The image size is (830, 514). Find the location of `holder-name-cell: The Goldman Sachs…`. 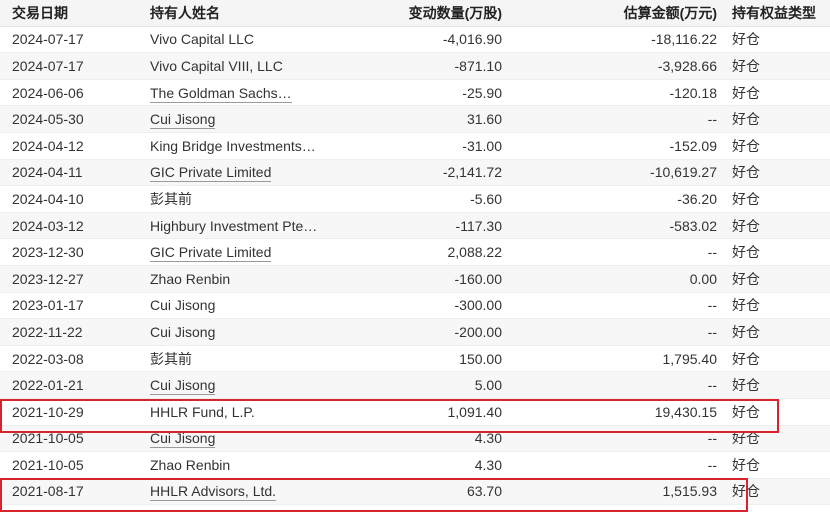

holder-name-cell: The Goldman Sachs… is located at coordinates (231, 93).